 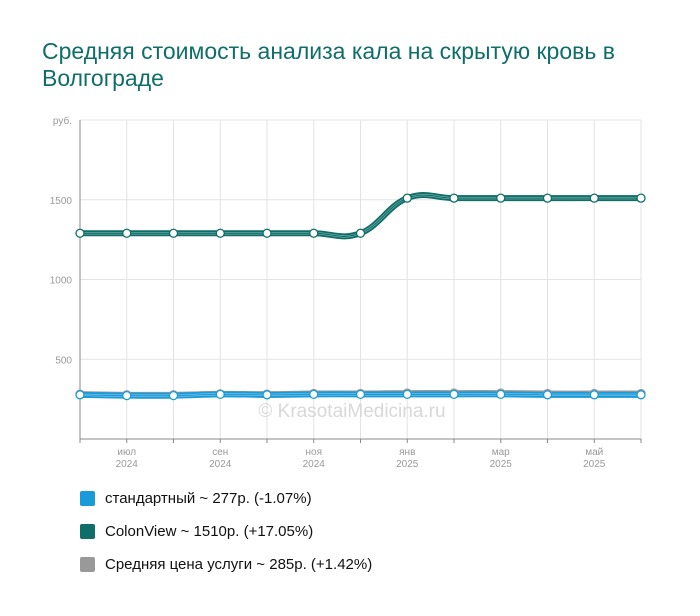 What do you see at coordinates (61, 281) in the screenshot?
I see `y-tick-label: 1000` at bounding box center [61, 281].